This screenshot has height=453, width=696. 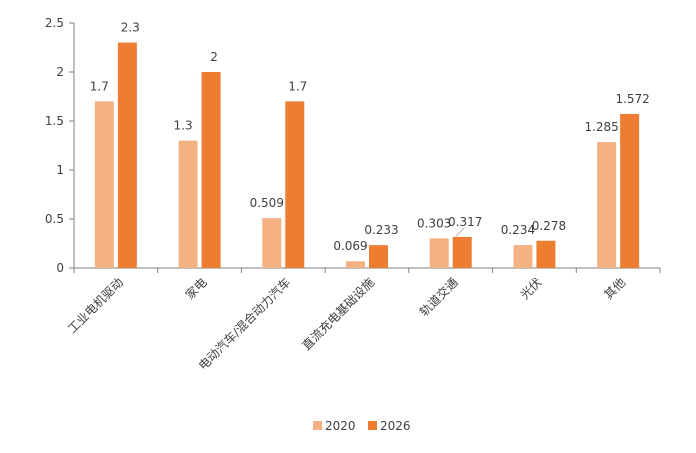 What do you see at coordinates (434, 223) in the screenshot?
I see `data-label-2020-4: 0.303` at bounding box center [434, 223].